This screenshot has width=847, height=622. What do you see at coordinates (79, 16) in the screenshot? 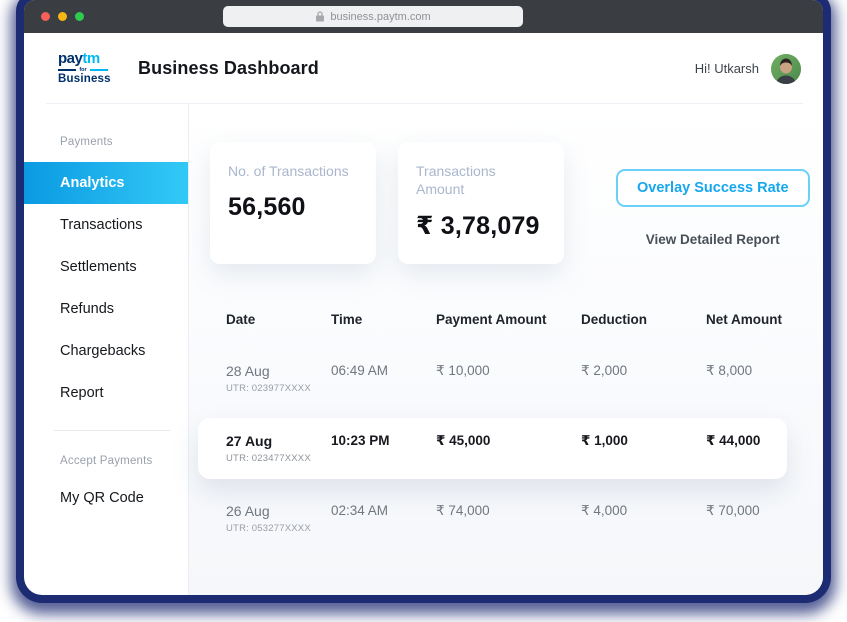
I see `maximize-window-button` at bounding box center [79, 16].